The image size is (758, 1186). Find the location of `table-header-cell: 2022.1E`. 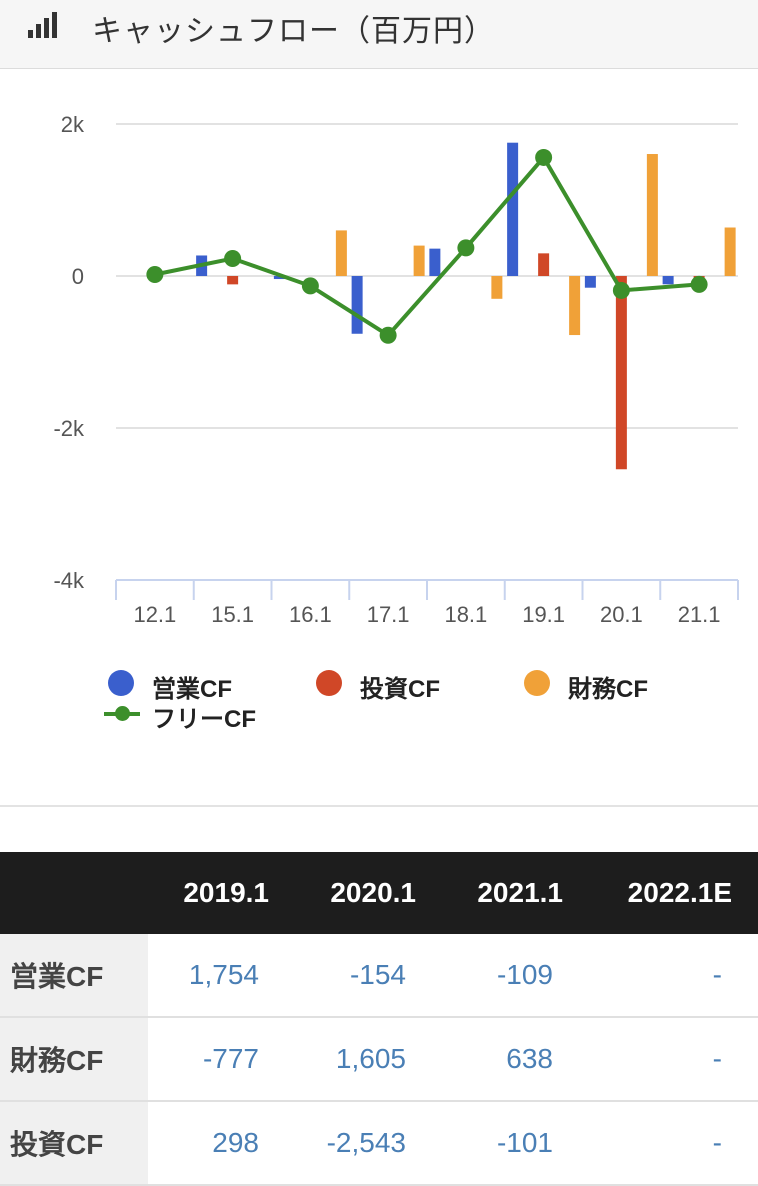

table-header-cell: 2022.1E is located at coordinates (673, 893).